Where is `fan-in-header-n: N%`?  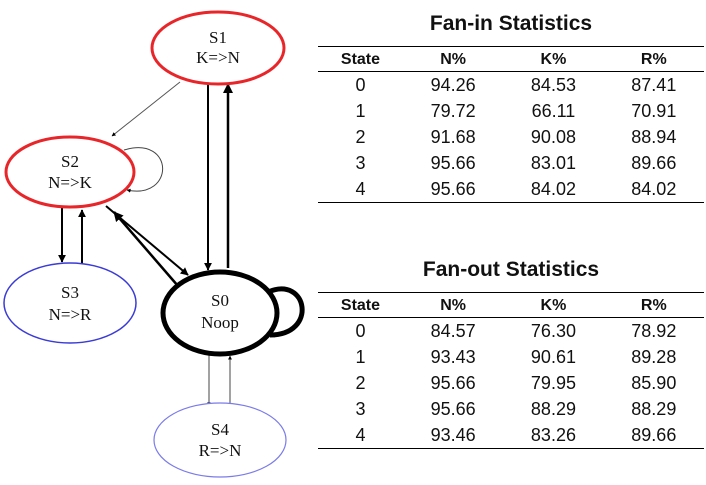
fan-in-header-n: N% is located at coordinates (453, 59).